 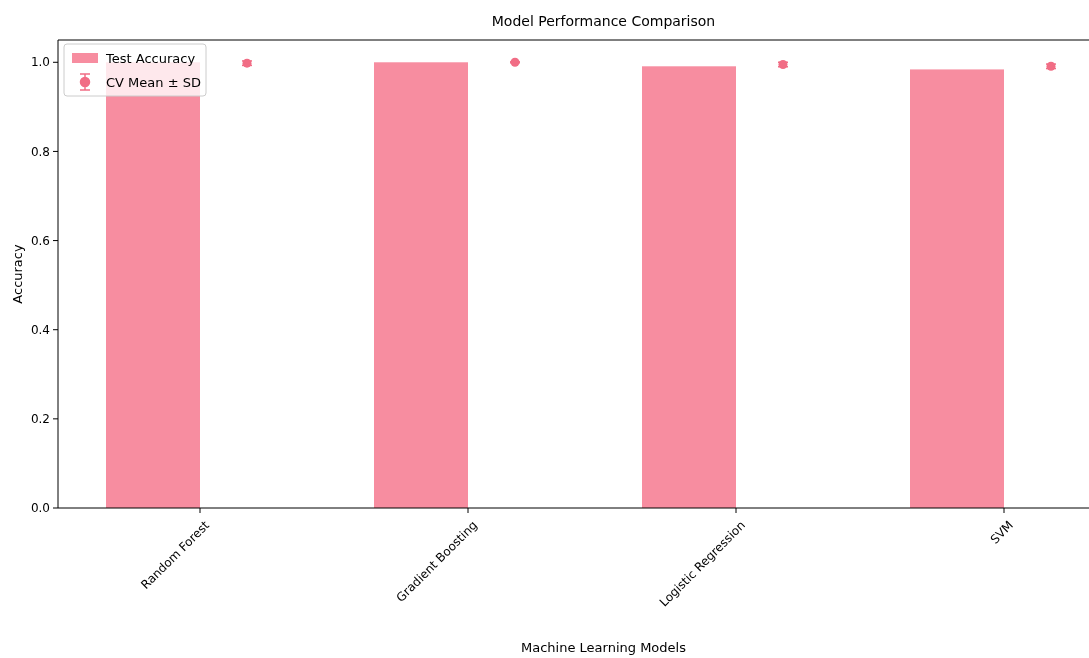 What do you see at coordinates (150, 58) in the screenshot?
I see `legend-label: Test Accuracy` at bounding box center [150, 58].